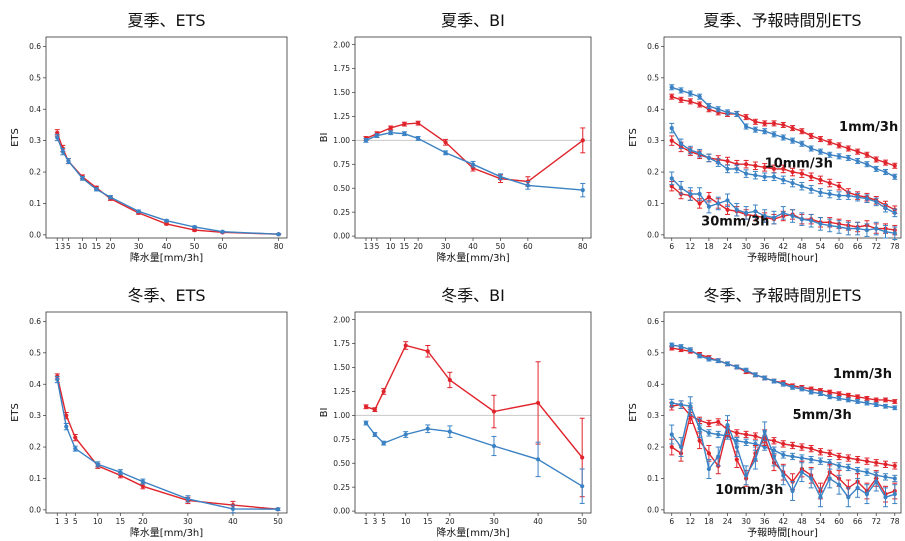 The image size is (905, 541). What do you see at coordinates (783, 452) in the screenshot?
I see `series-blue-10mm-3h` at bounding box center [783, 452].